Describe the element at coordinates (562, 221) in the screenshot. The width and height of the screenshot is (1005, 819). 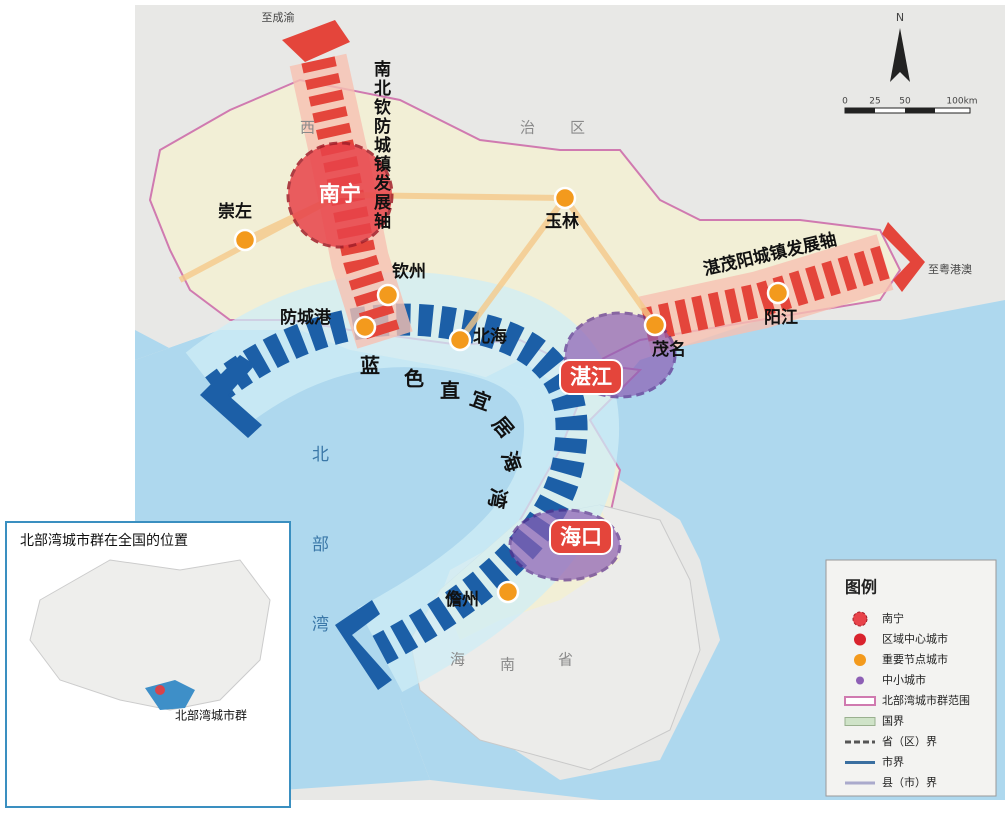
I see `city-label: 玉林` at that location.